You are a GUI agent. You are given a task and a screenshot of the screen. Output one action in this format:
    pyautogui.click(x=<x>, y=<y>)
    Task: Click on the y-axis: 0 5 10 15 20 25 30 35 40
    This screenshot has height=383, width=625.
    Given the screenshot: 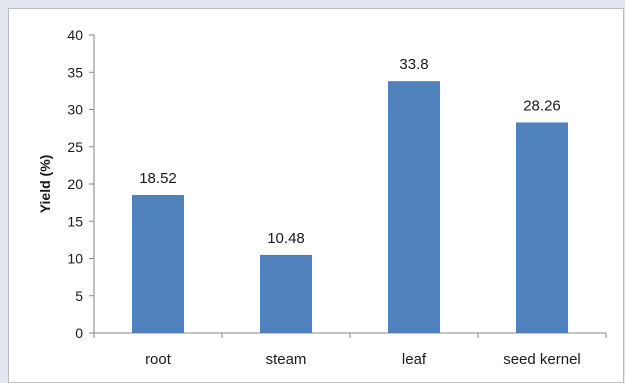 What is the action you would take?
    pyautogui.click(x=81, y=184)
    